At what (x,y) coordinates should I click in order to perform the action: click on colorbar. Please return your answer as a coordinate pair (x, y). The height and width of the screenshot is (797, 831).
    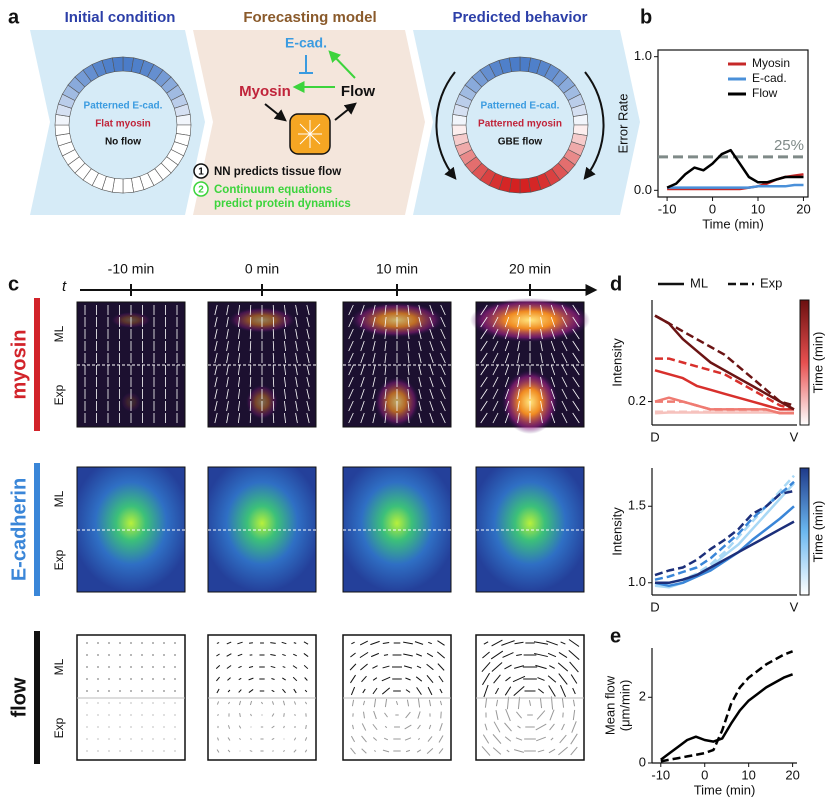
    Looking at the image, I should click on (804, 531).